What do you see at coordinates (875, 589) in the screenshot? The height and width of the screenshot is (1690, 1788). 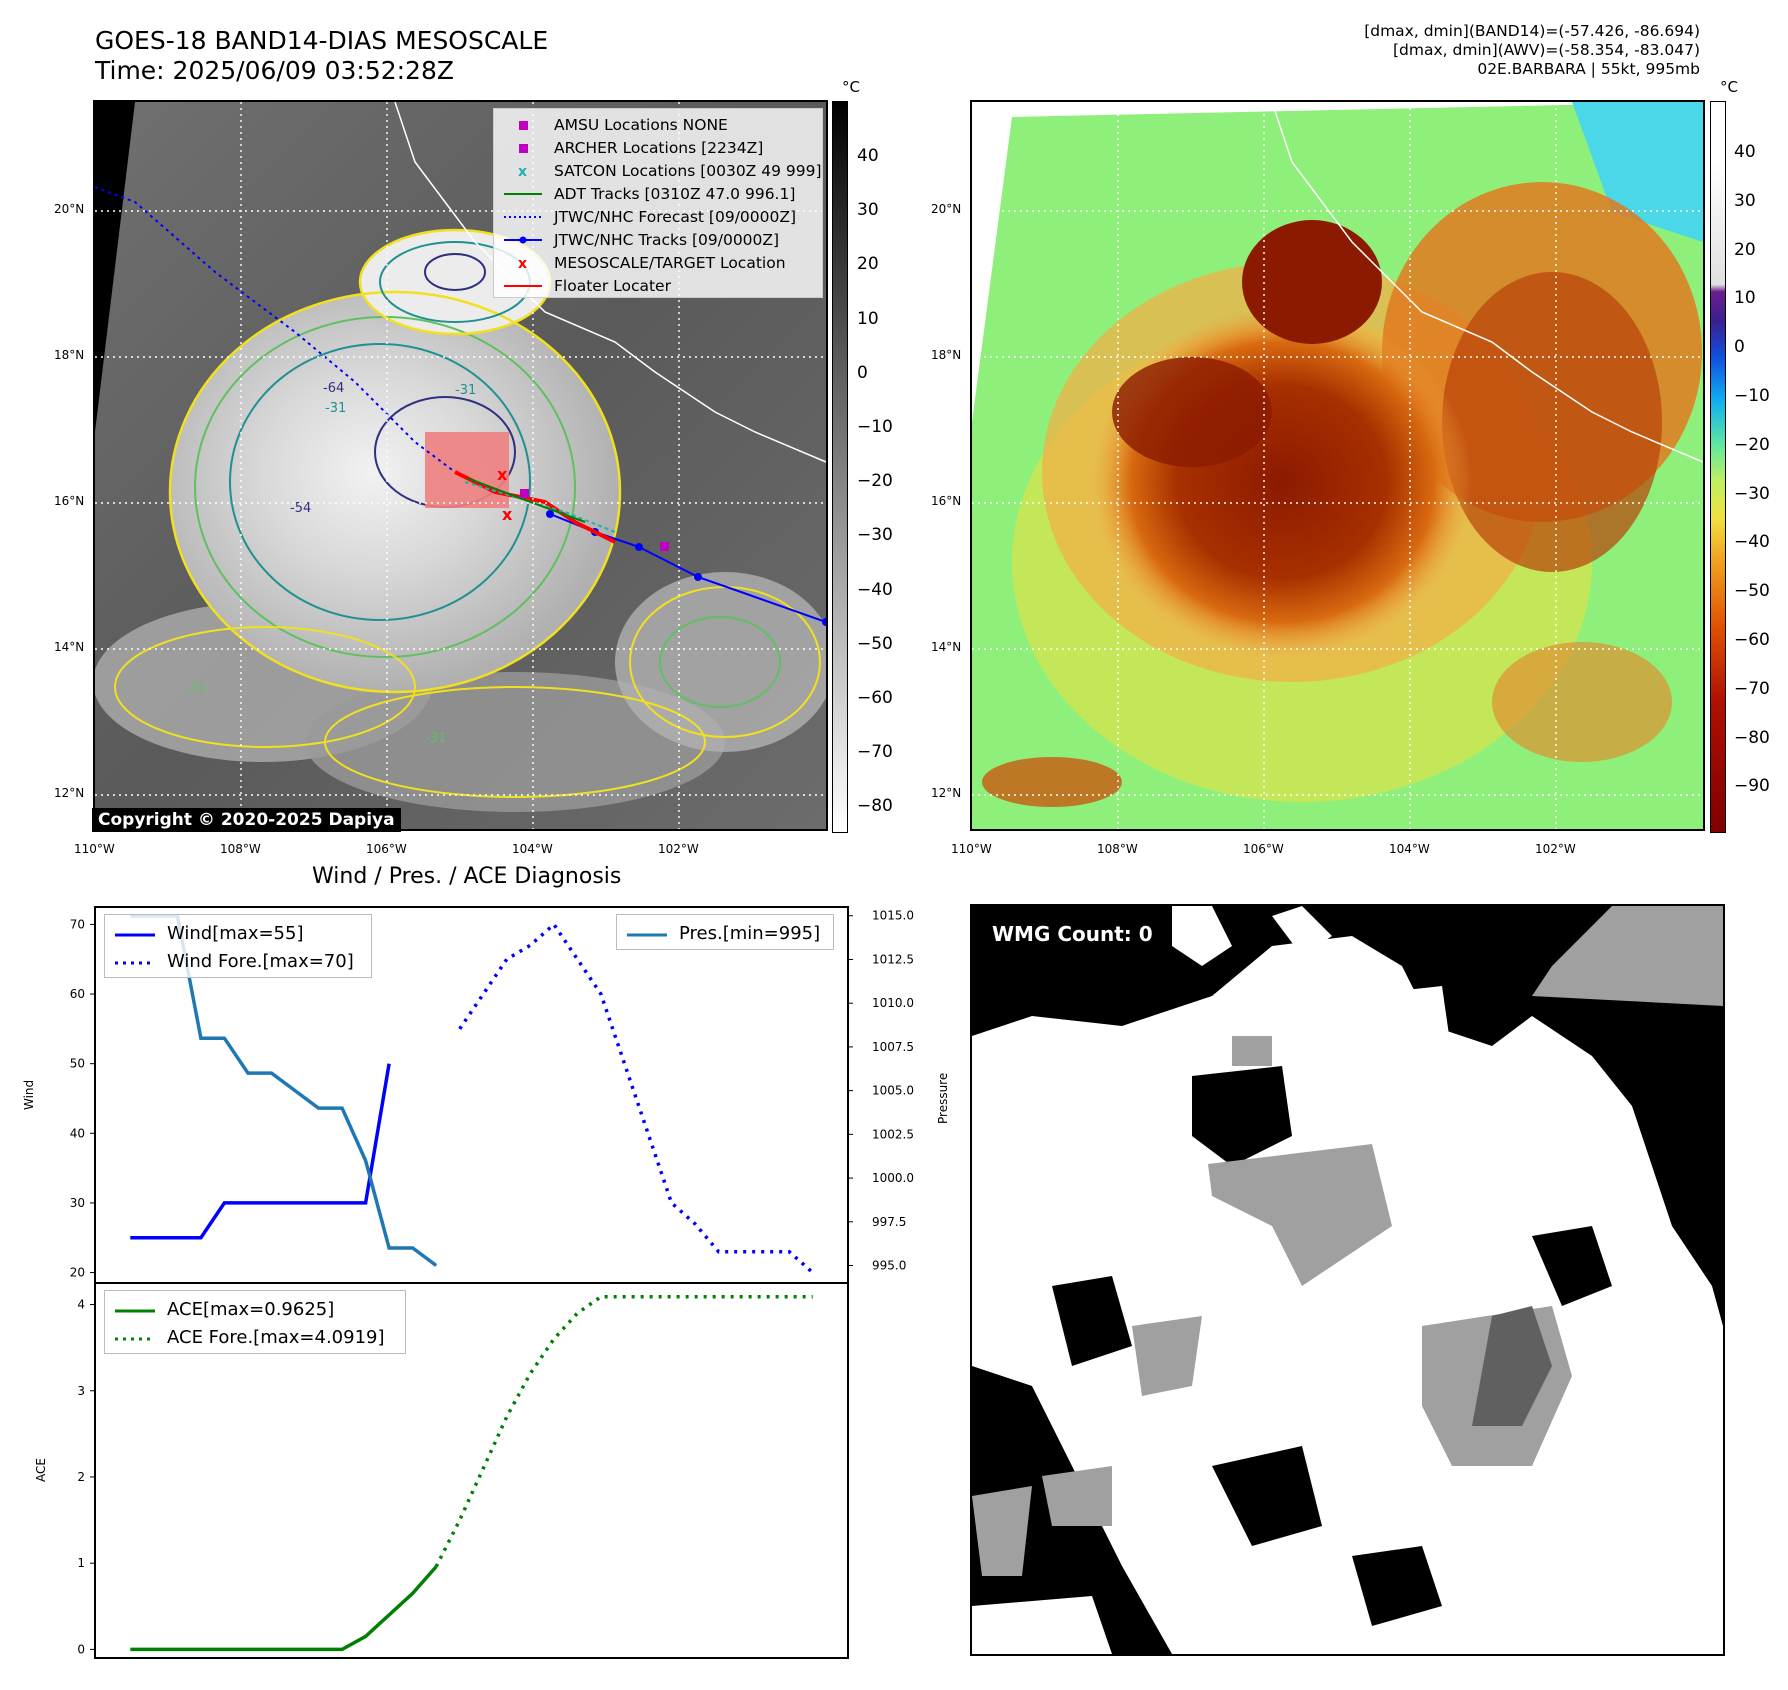 I see `ir-colorbar-tick: −40` at bounding box center [875, 589].